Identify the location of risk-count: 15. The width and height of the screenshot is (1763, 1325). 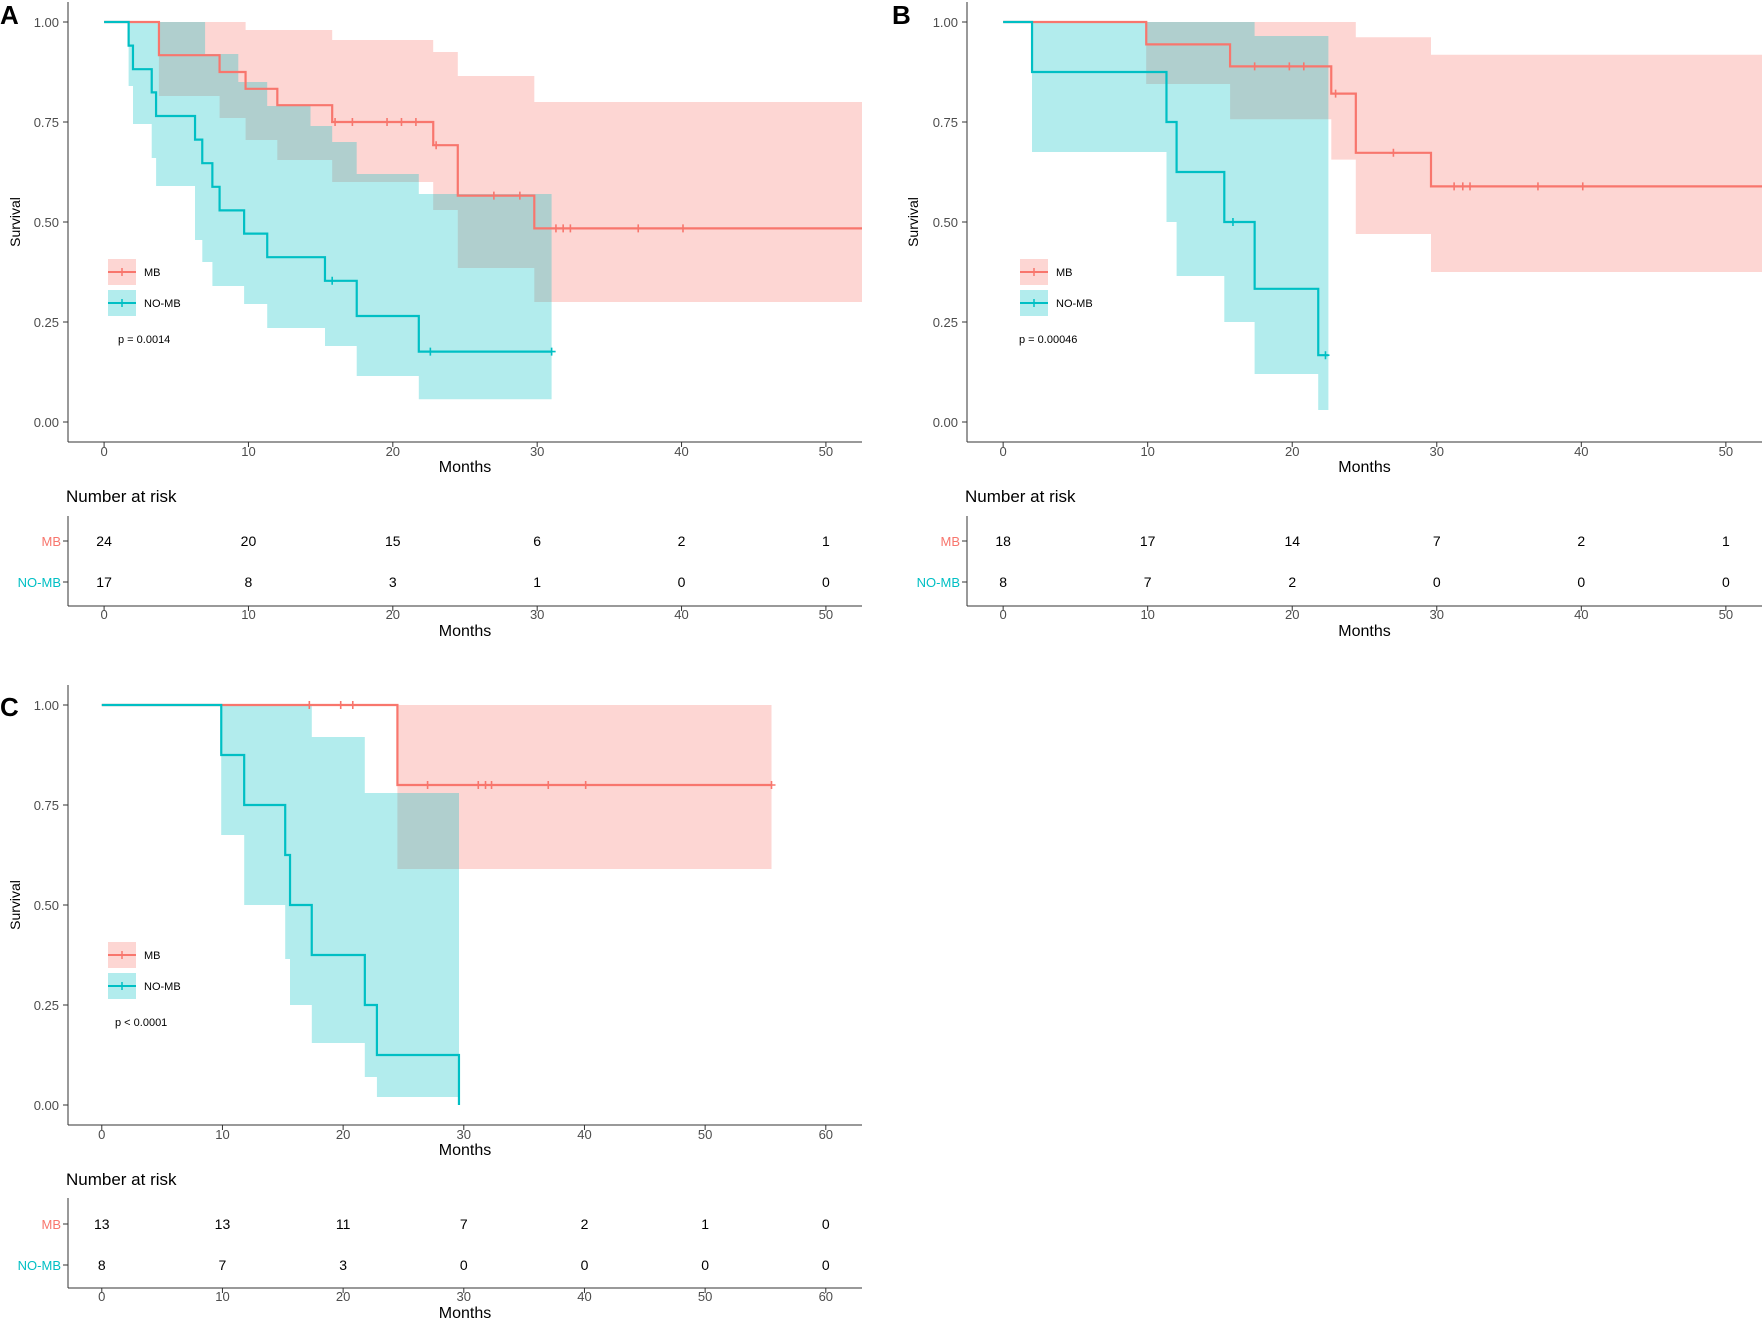
(393, 541).